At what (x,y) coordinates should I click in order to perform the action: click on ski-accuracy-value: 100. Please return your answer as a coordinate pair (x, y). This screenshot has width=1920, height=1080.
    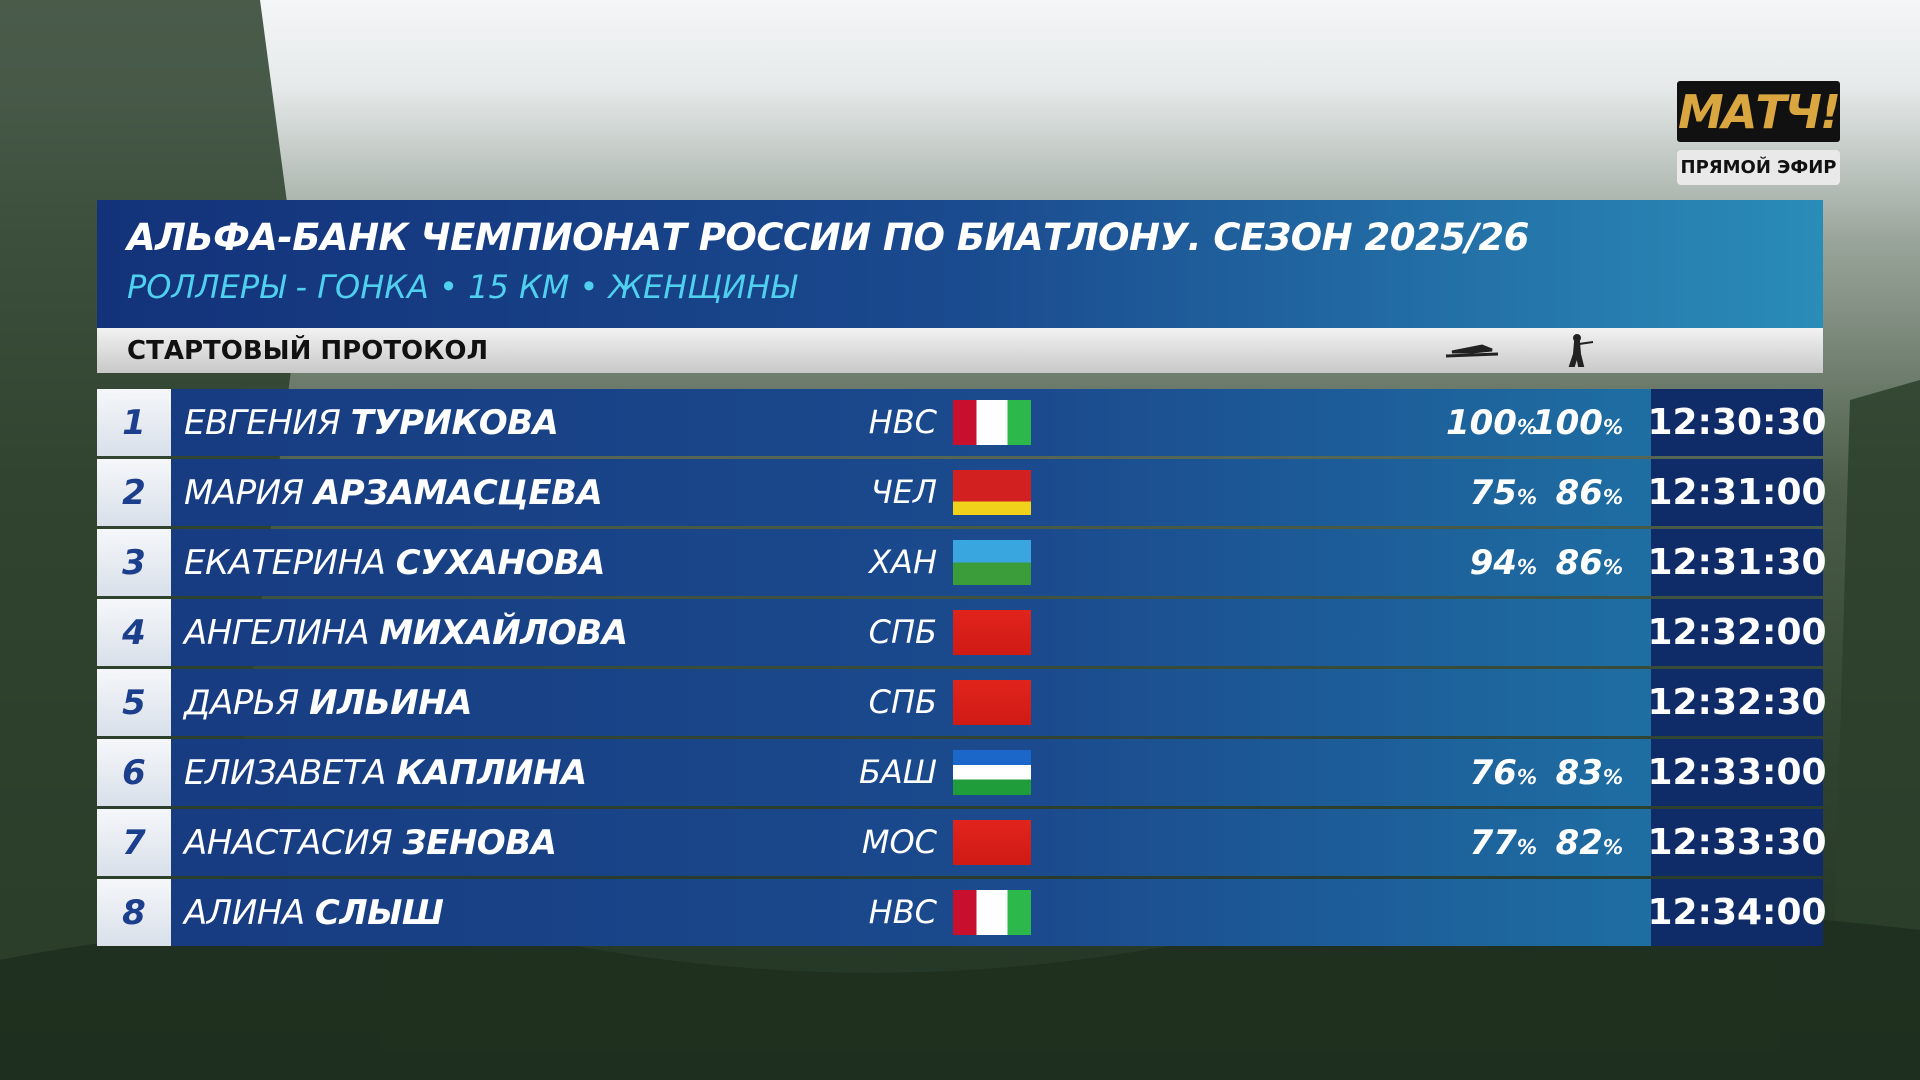
    Looking at the image, I should click on (1481, 423).